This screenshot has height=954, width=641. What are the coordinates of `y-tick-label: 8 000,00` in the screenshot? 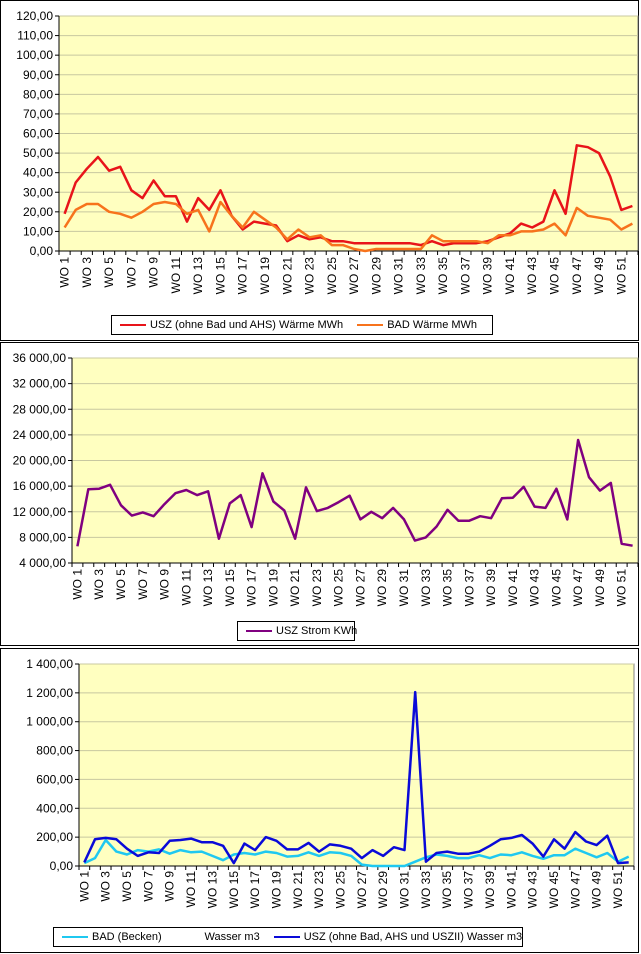 It's located at (42, 537).